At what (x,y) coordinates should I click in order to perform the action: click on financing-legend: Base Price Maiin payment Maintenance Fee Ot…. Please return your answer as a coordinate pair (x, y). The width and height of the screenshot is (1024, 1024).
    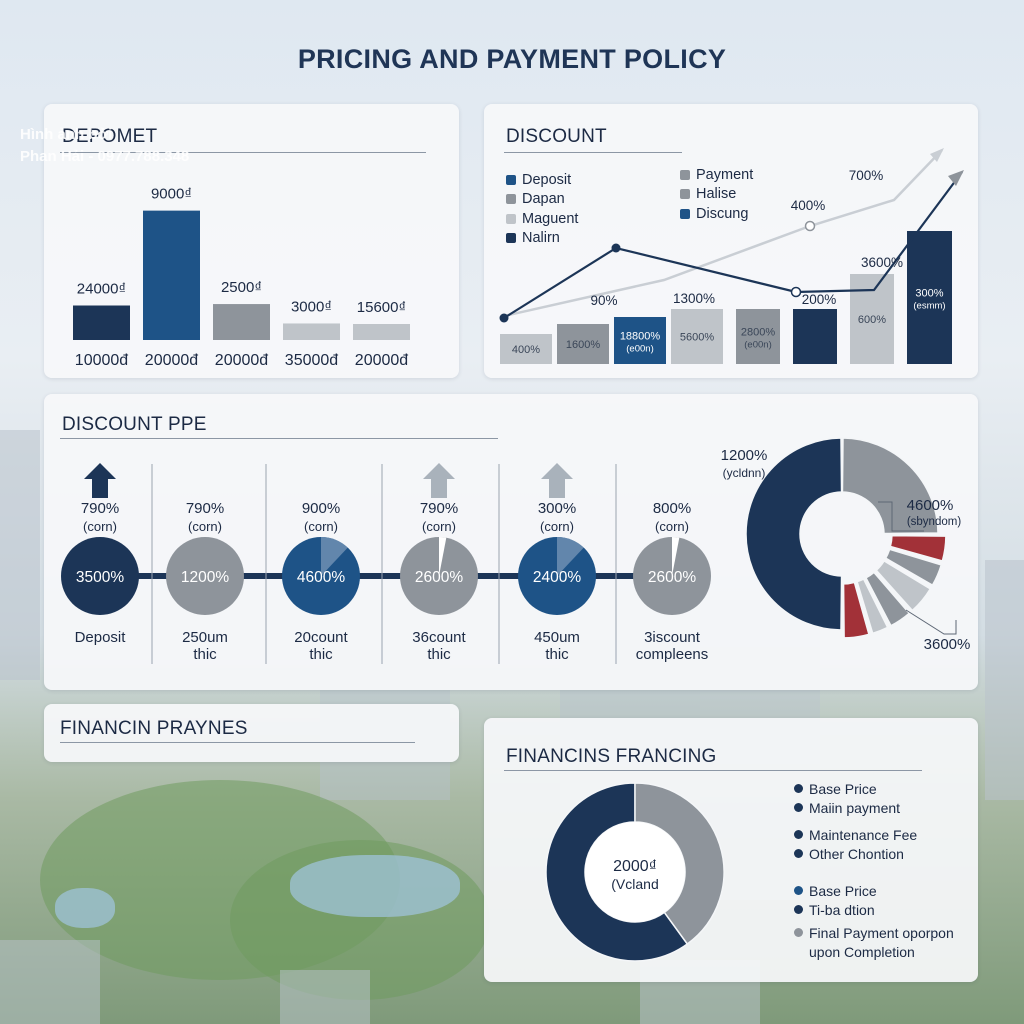
    Looking at the image, I should click on (874, 870).